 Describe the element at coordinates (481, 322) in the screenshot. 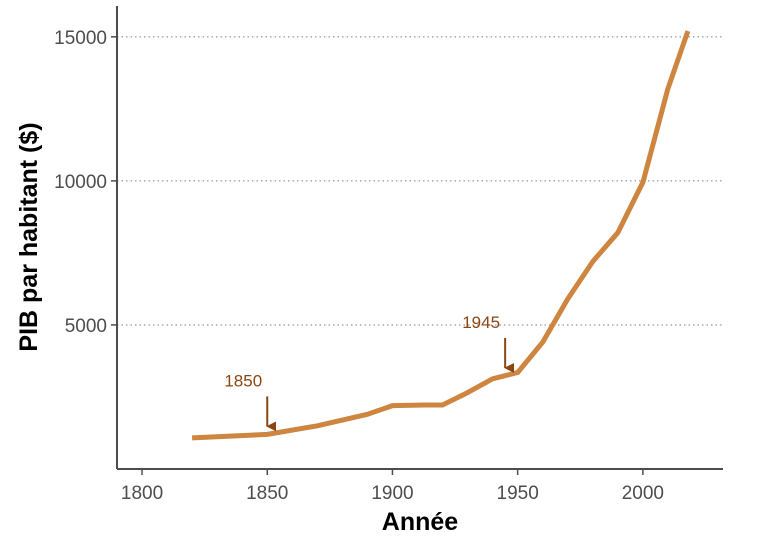

I see `annotation-label-1945: 1945` at that location.